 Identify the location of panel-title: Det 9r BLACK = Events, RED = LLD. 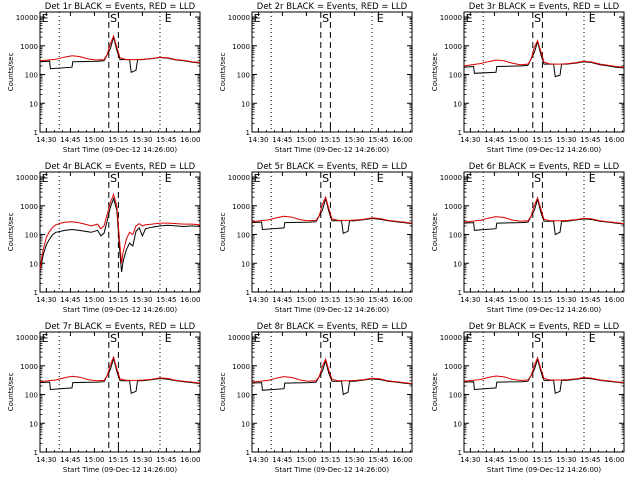
(544, 327).